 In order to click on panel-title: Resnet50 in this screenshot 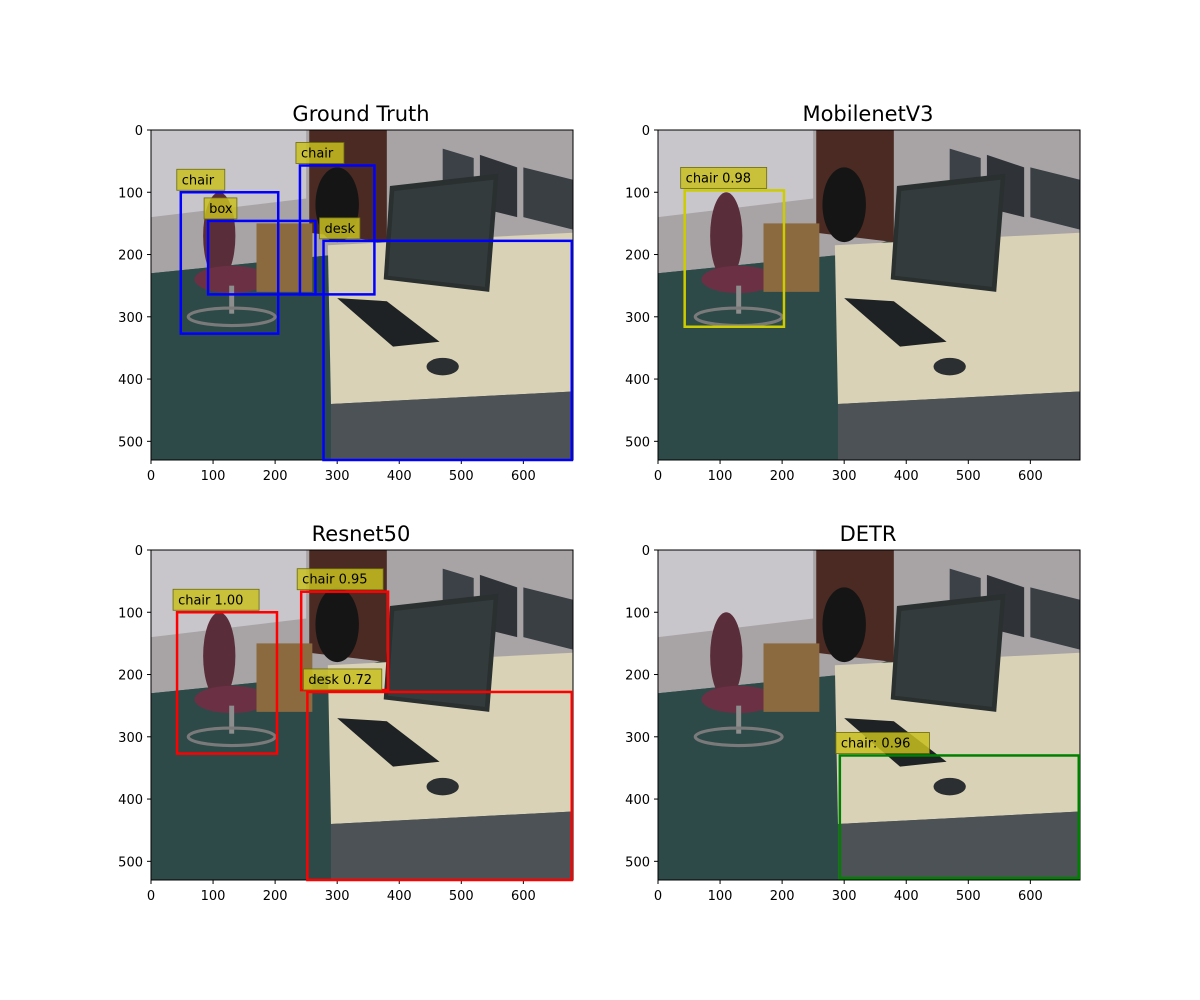, I will do `click(361, 534)`.